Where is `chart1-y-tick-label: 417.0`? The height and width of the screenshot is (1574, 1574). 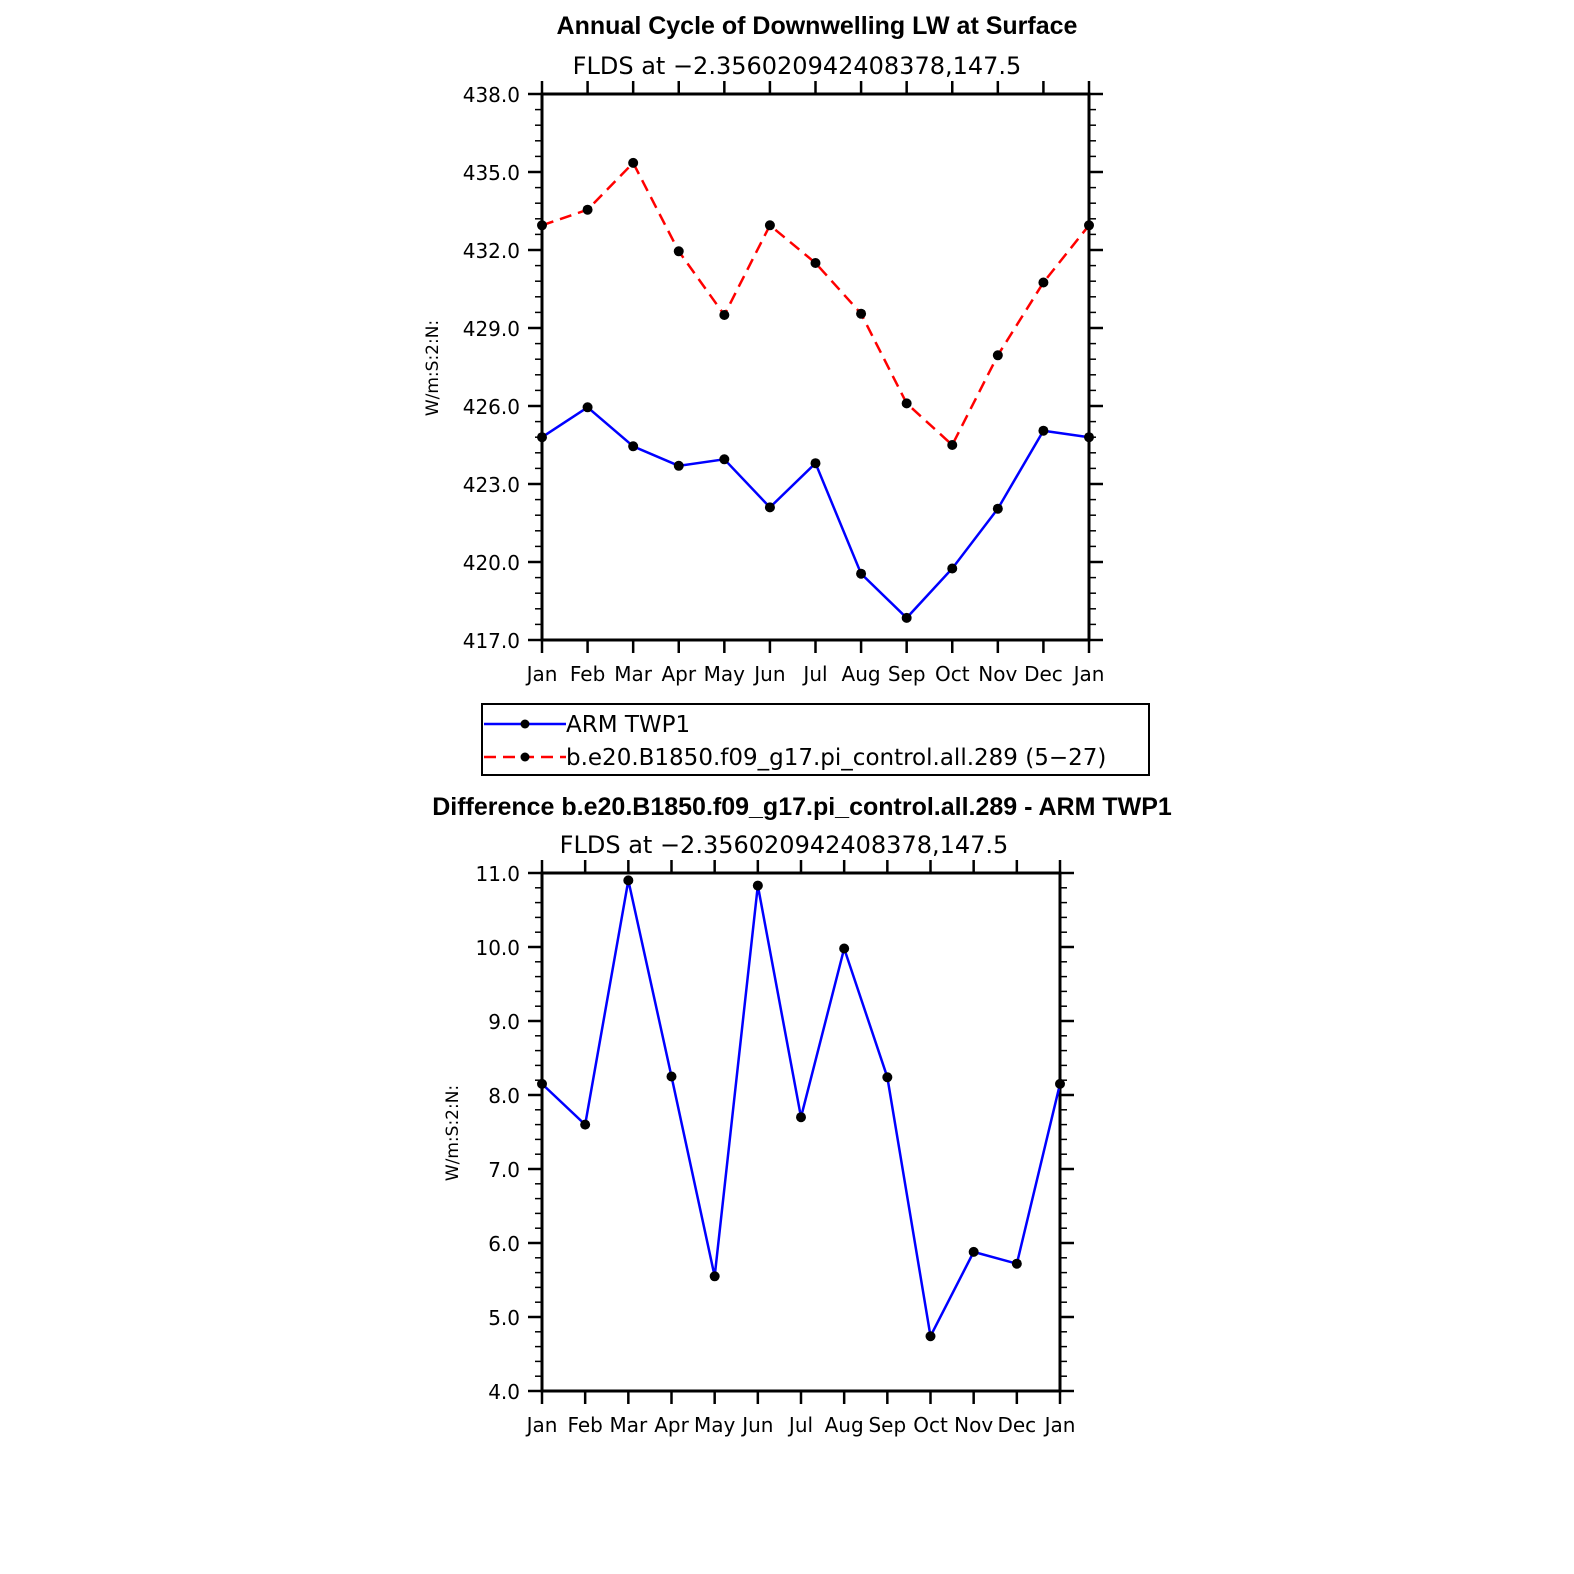
chart1-y-tick-label: 417.0 is located at coordinates (491, 641).